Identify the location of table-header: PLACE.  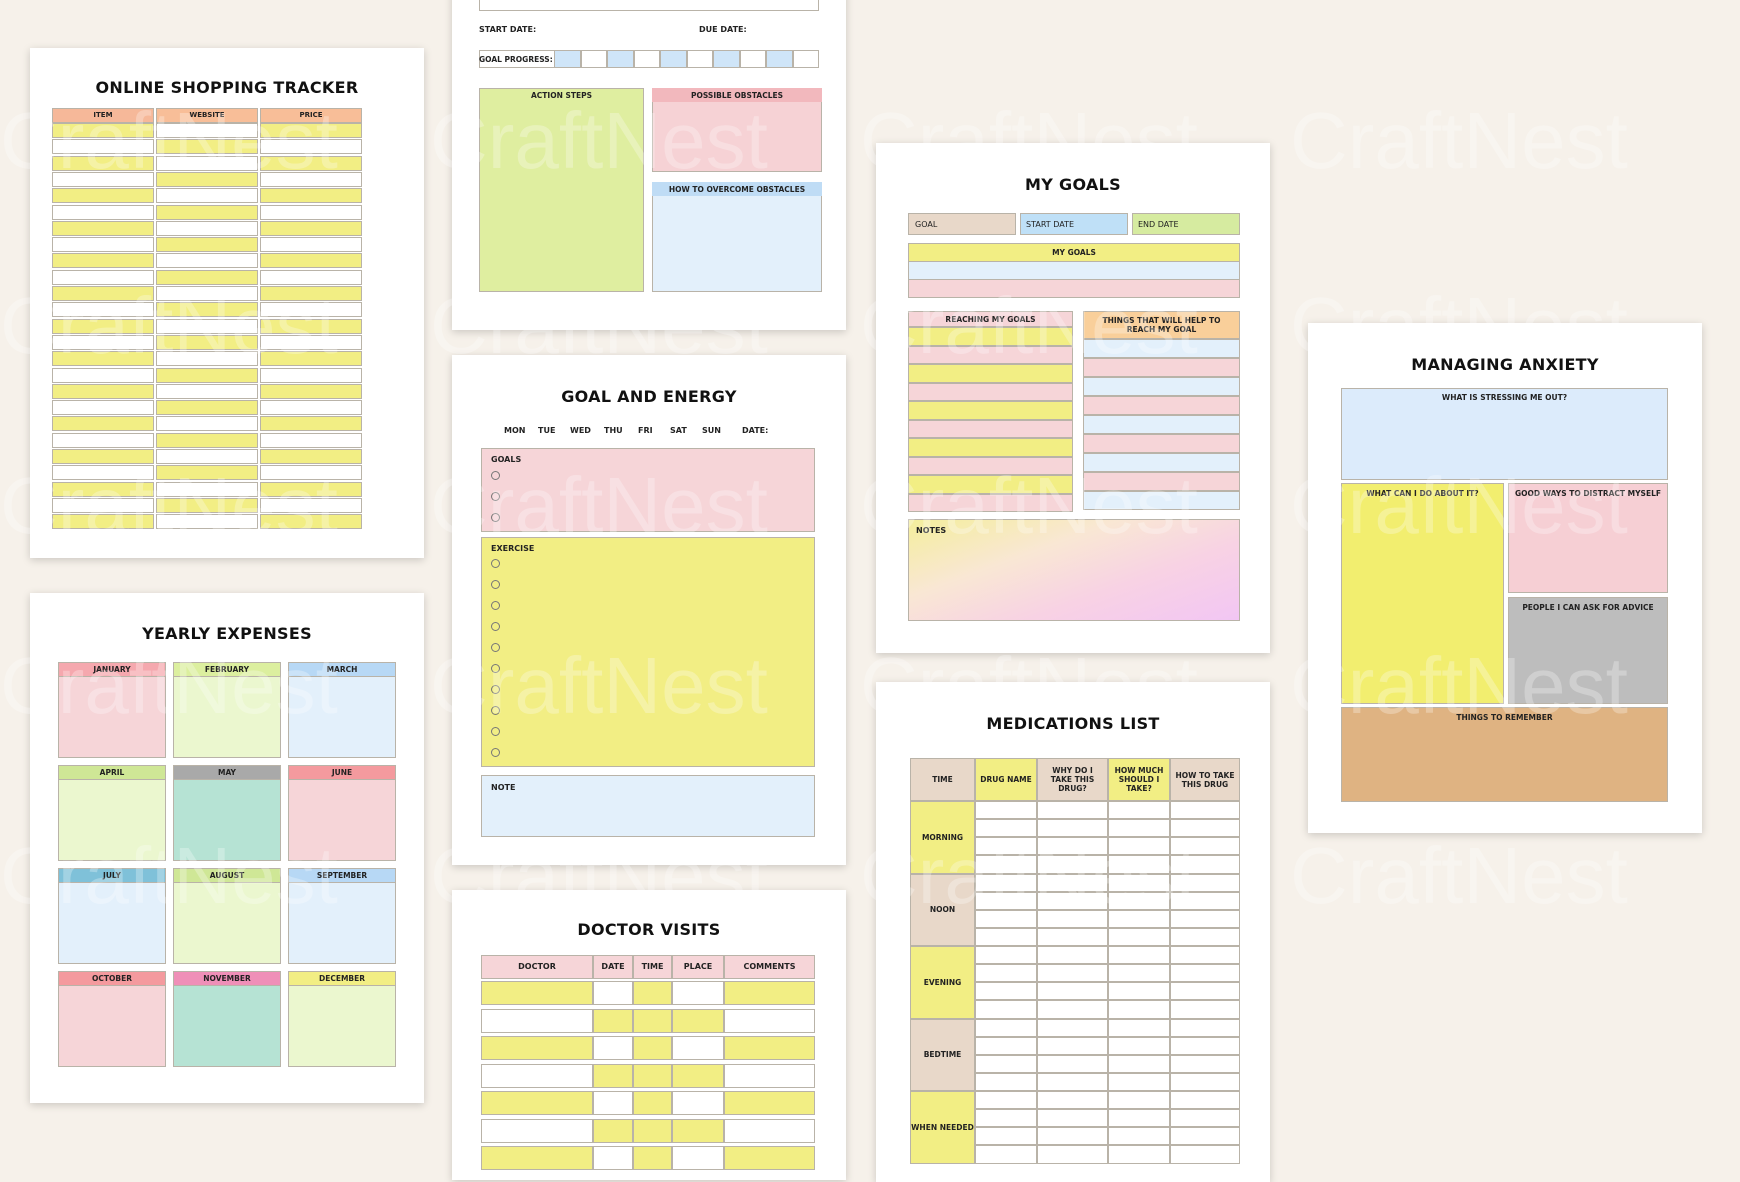
(698, 967).